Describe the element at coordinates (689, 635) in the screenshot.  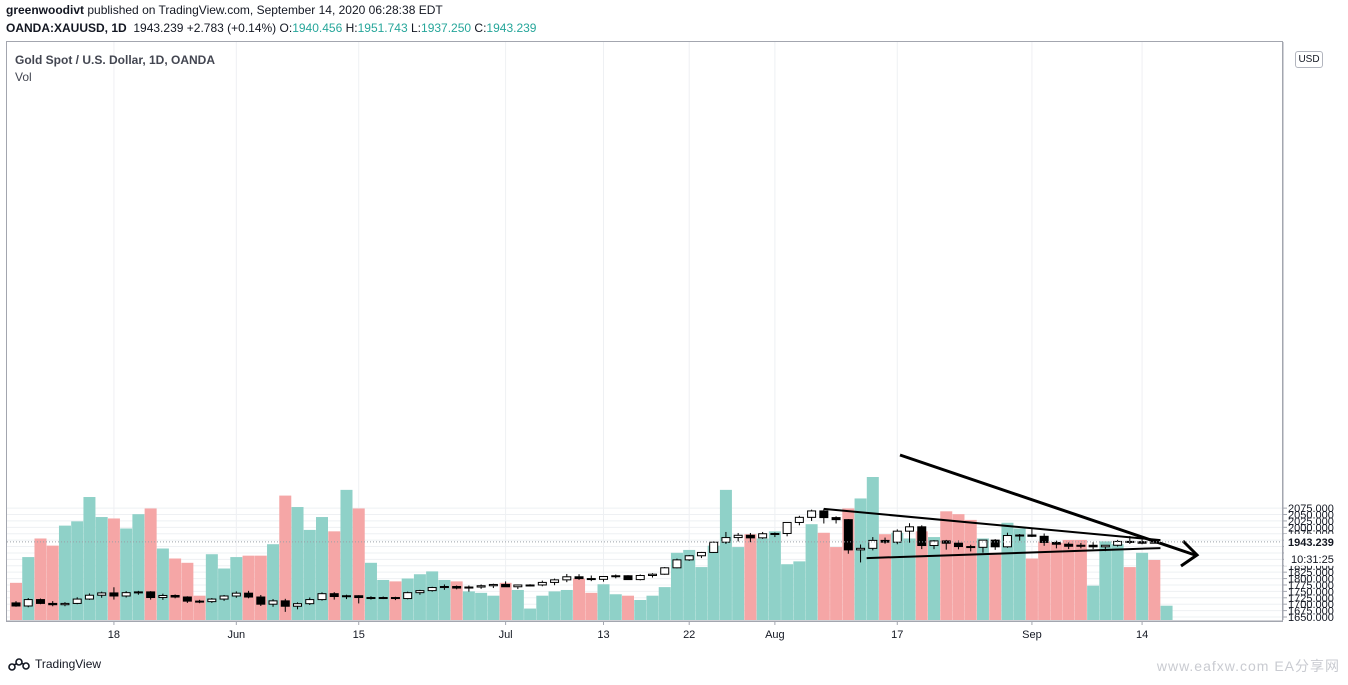
I see `time-tick-label: 22` at that location.